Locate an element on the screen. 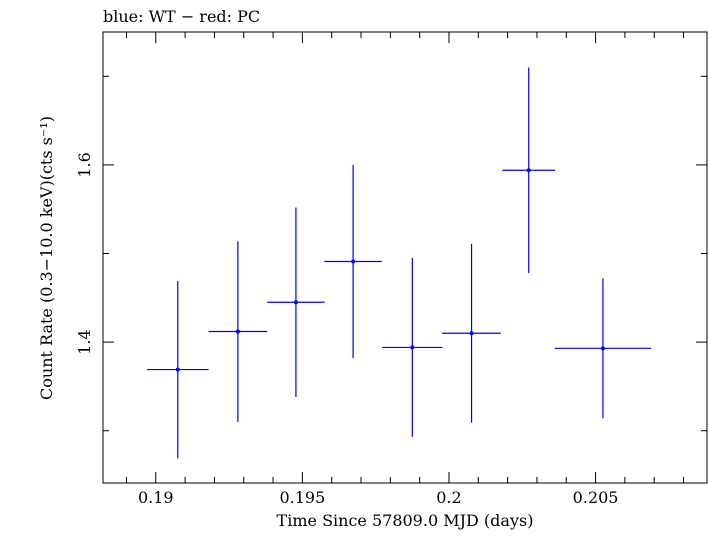 This screenshot has height=537, width=709. y-axis-label: Count Rate (0.3−10.0 keV)(cts s⁻¹) is located at coordinates (46, 258).